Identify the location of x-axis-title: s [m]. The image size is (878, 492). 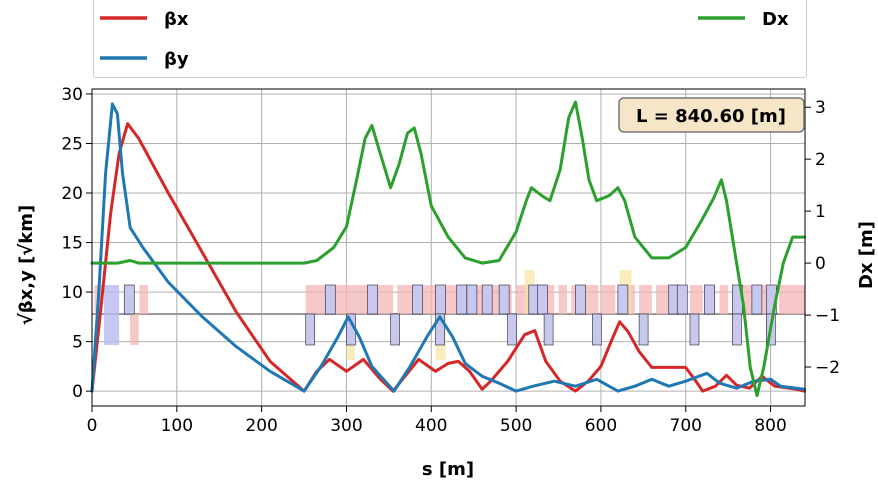
(448, 469).